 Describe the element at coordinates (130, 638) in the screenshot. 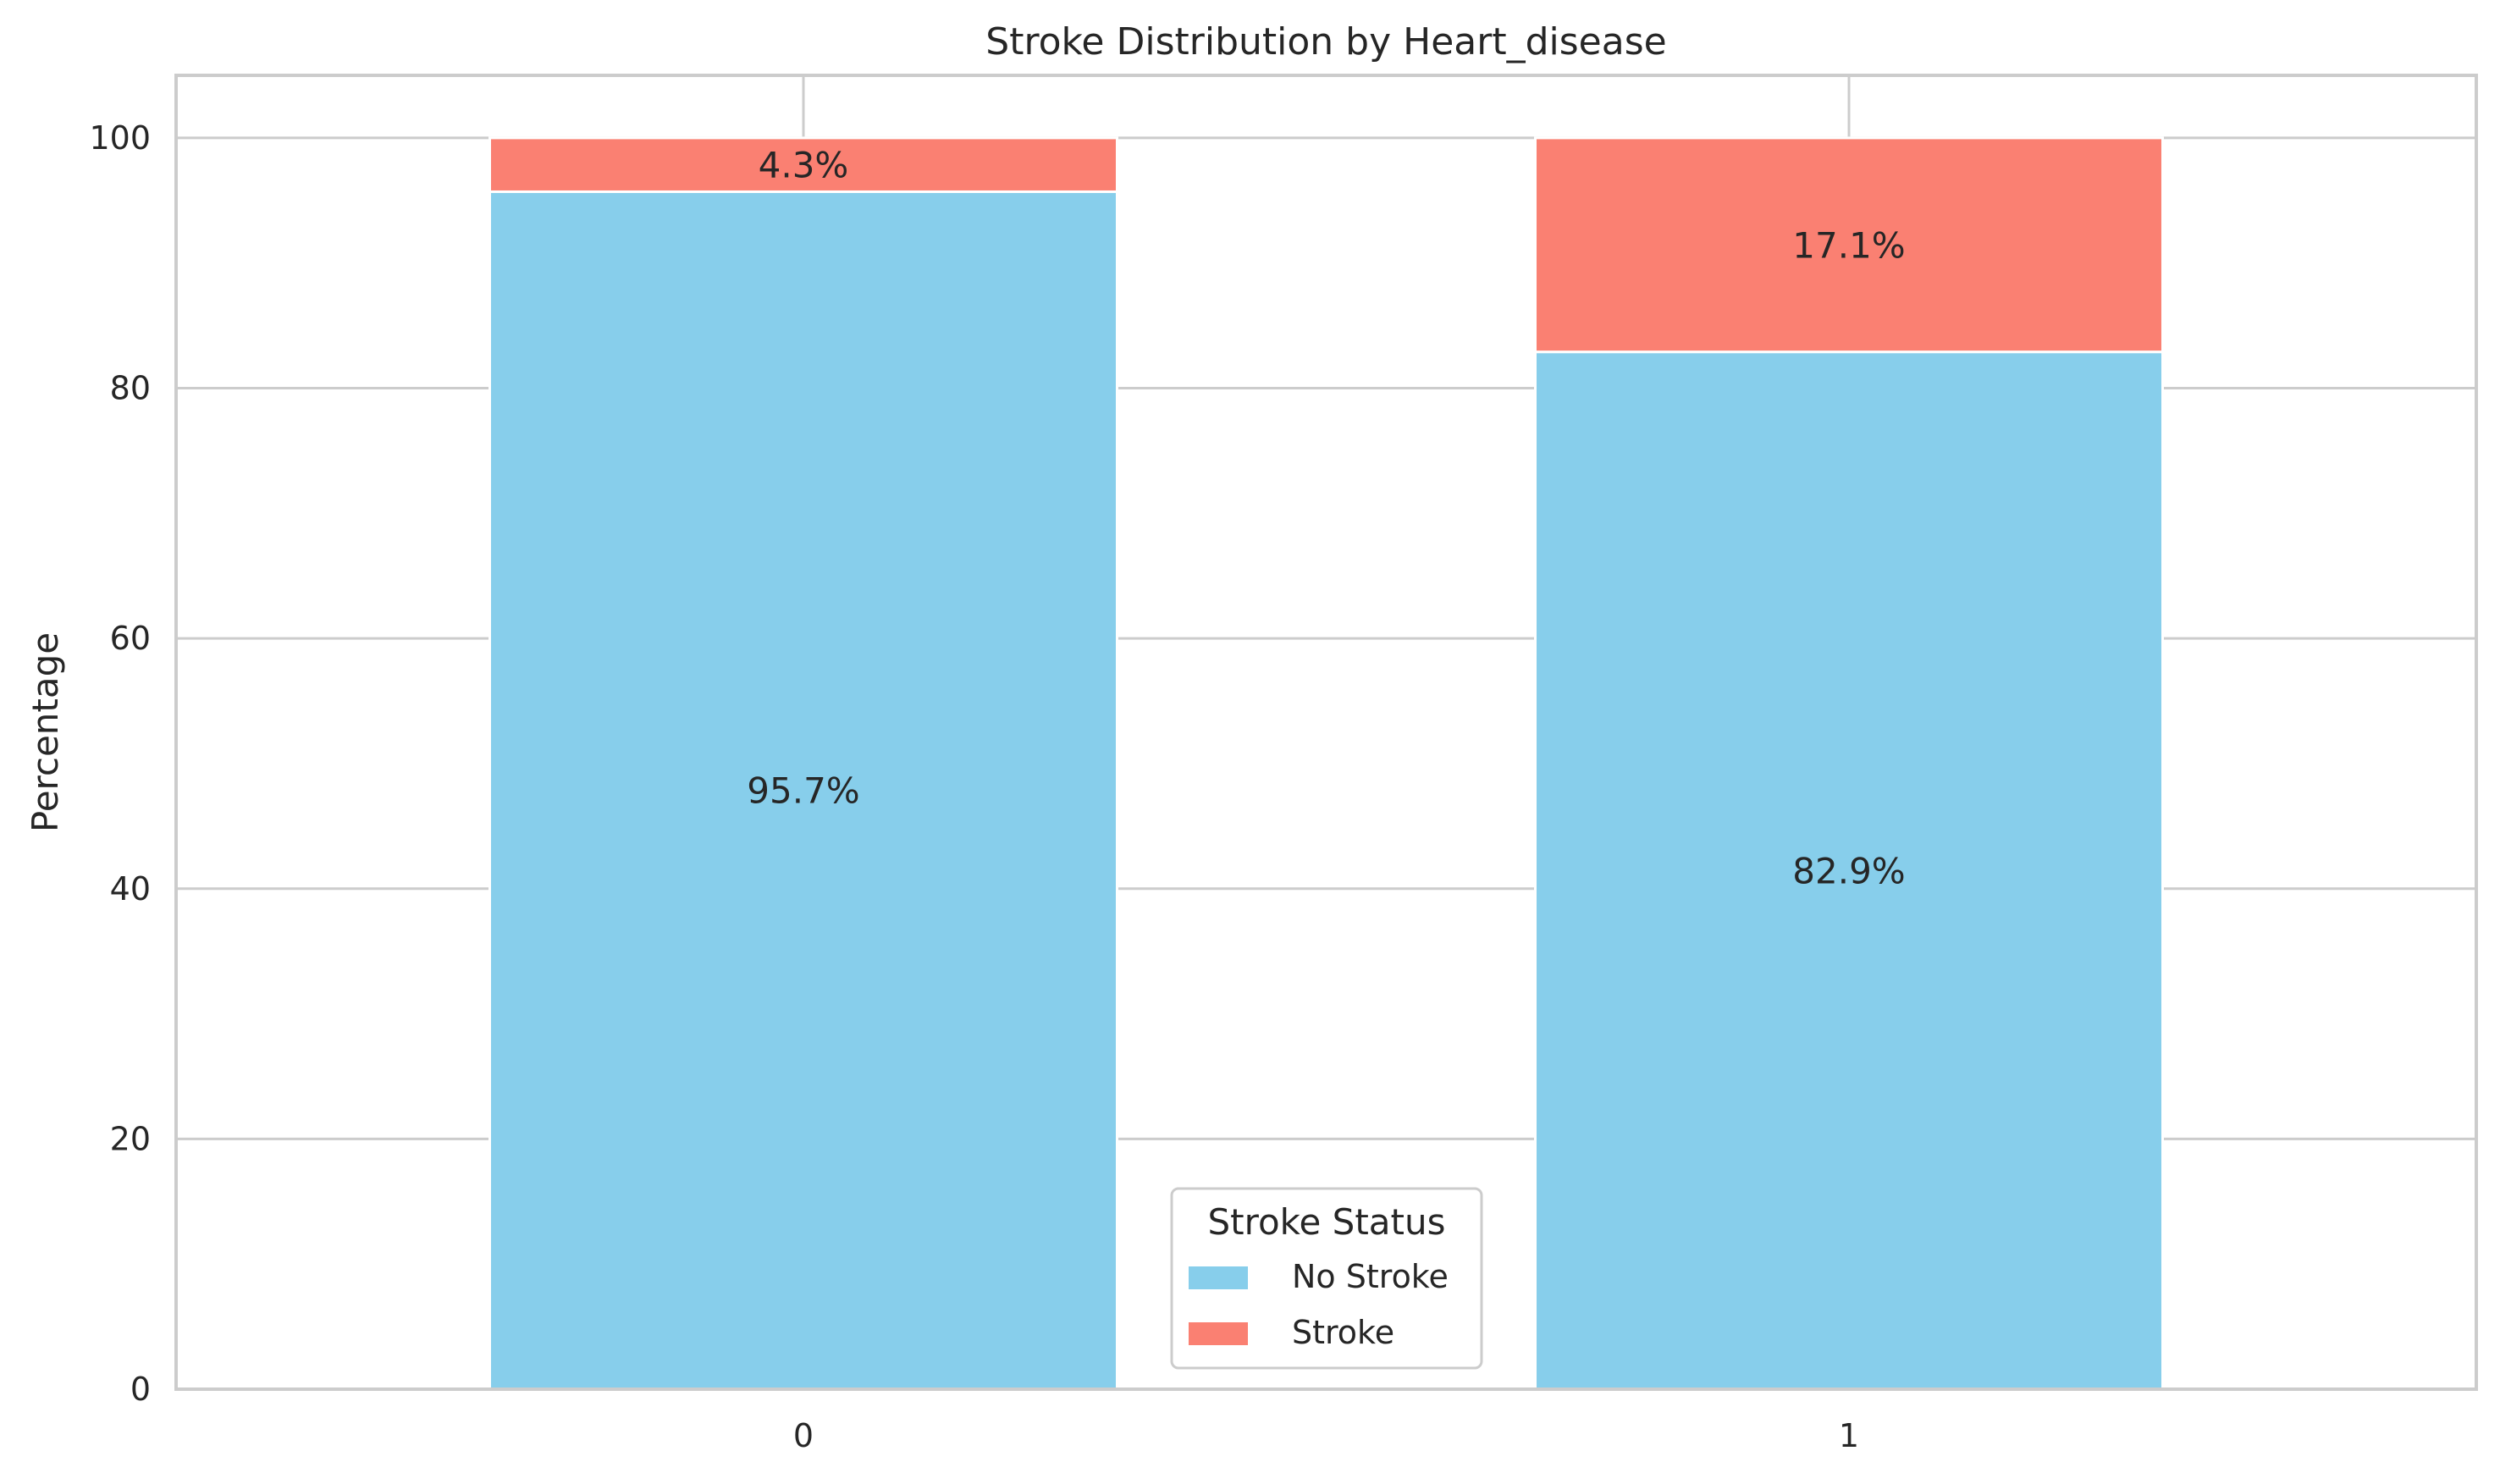

I see `y-tick-label: 60` at that location.